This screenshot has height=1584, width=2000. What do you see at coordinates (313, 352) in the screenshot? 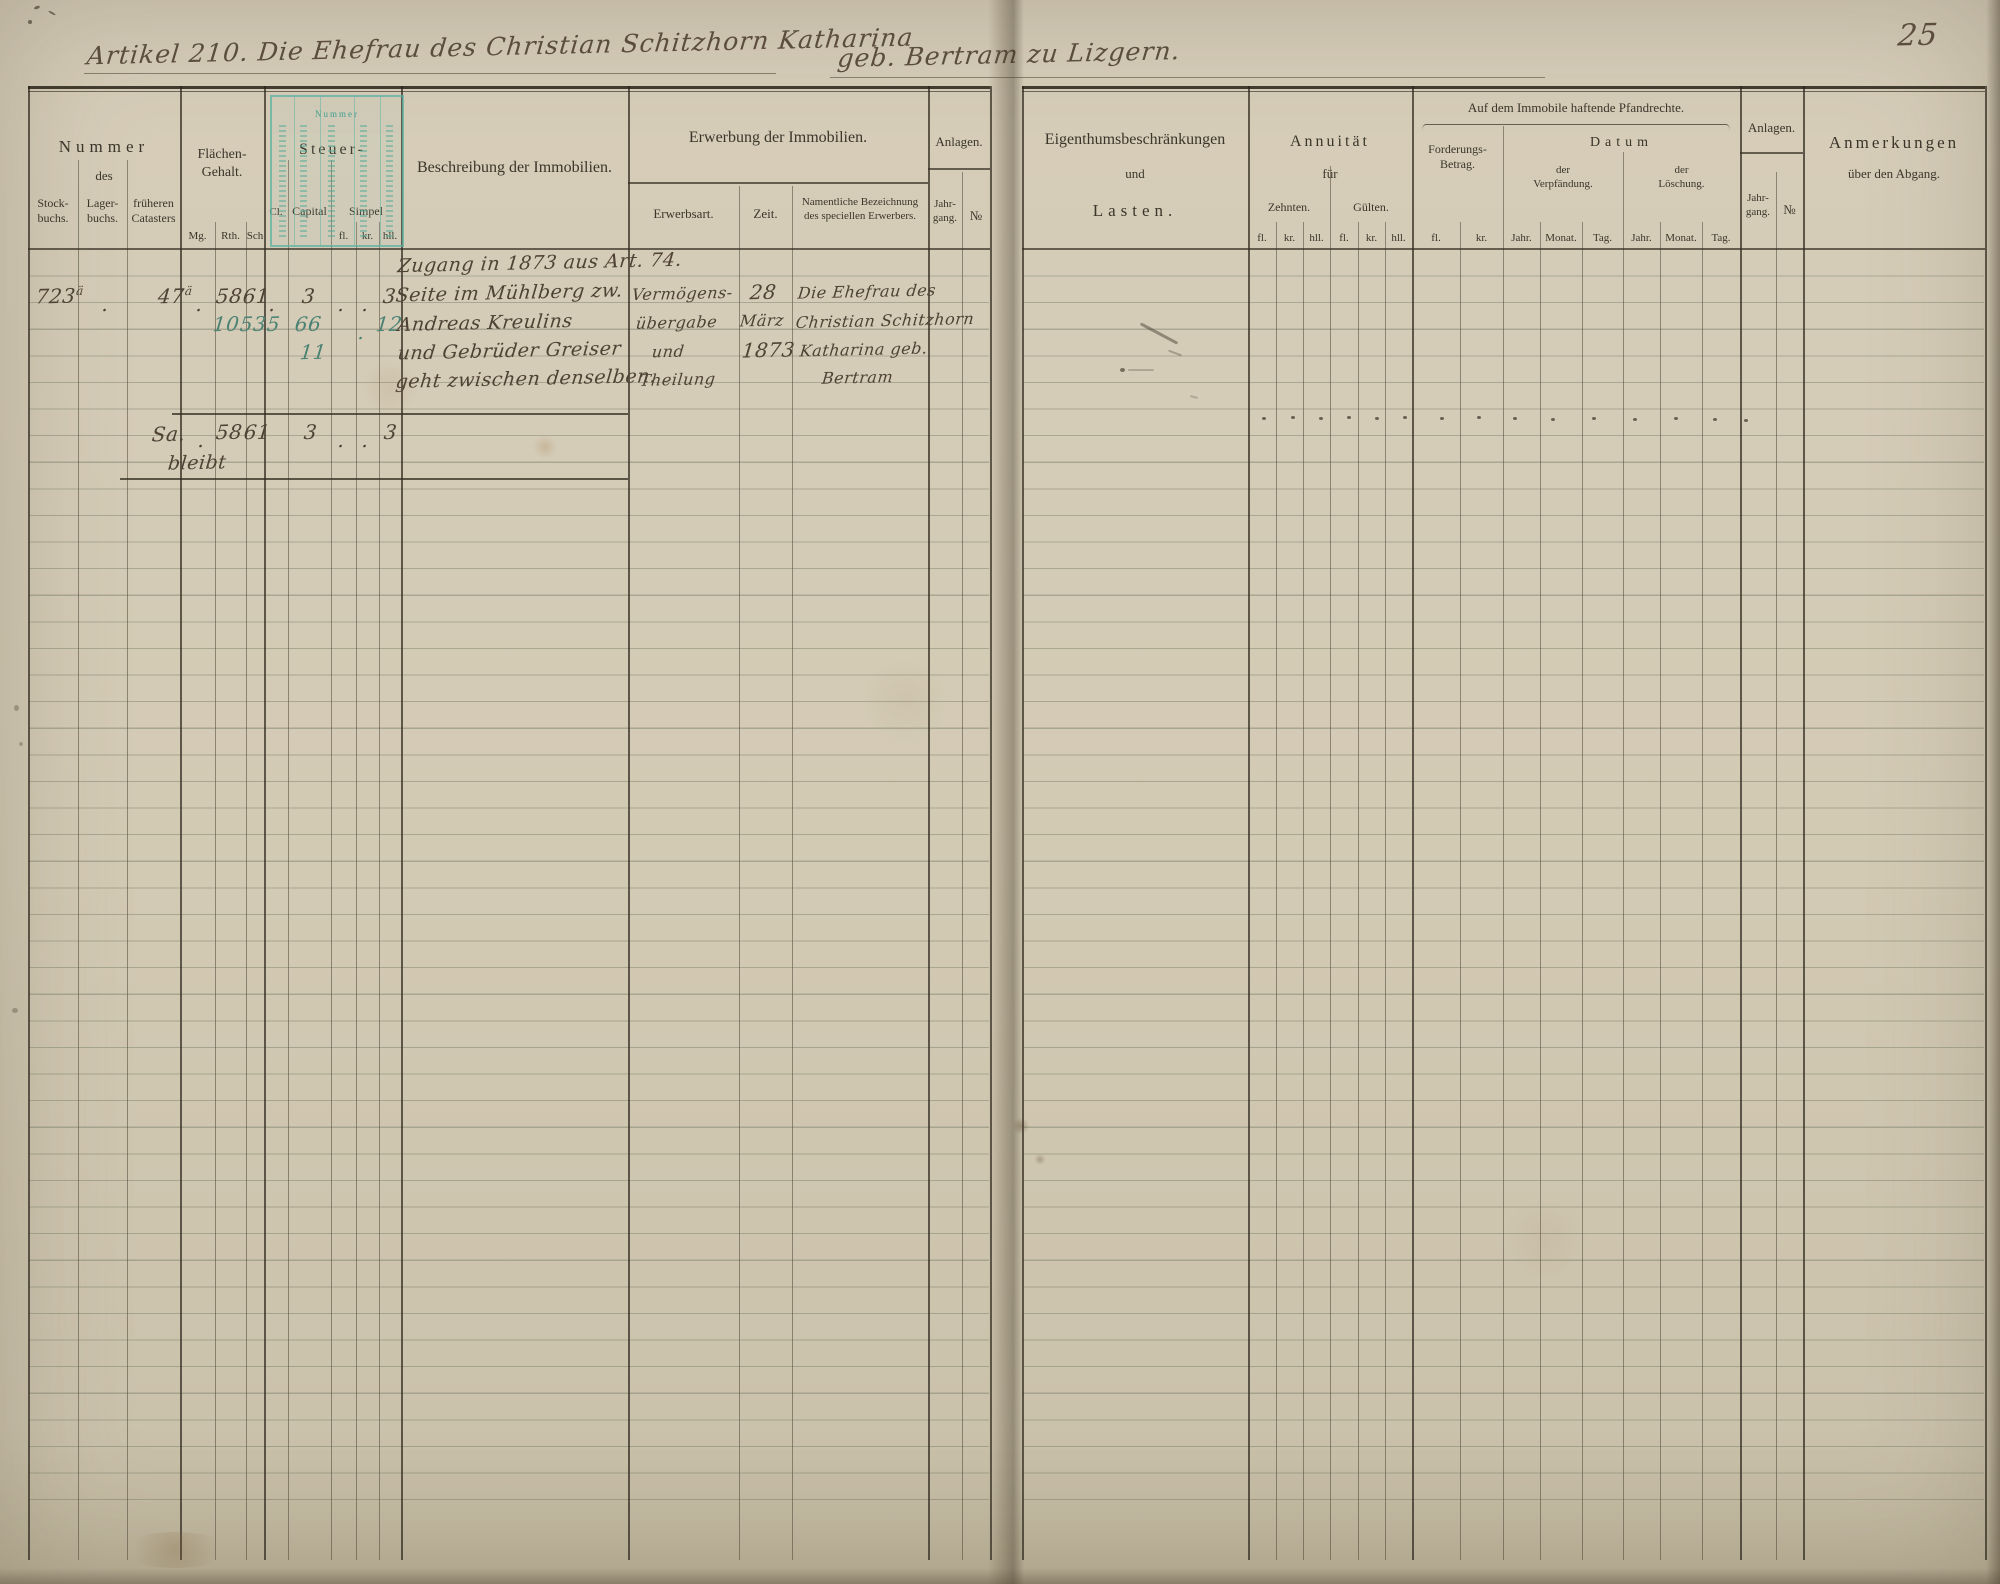
I see `entry-green-capital-2: 11` at bounding box center [313, 352].